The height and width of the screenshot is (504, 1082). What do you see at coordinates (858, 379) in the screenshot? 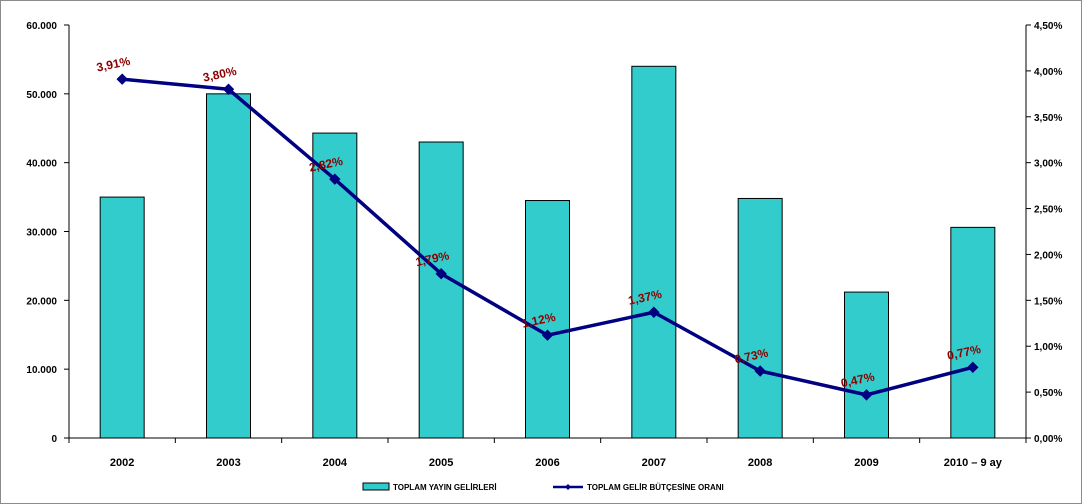
I see `data-label: 0,47%` at bounding box center [858, 379].